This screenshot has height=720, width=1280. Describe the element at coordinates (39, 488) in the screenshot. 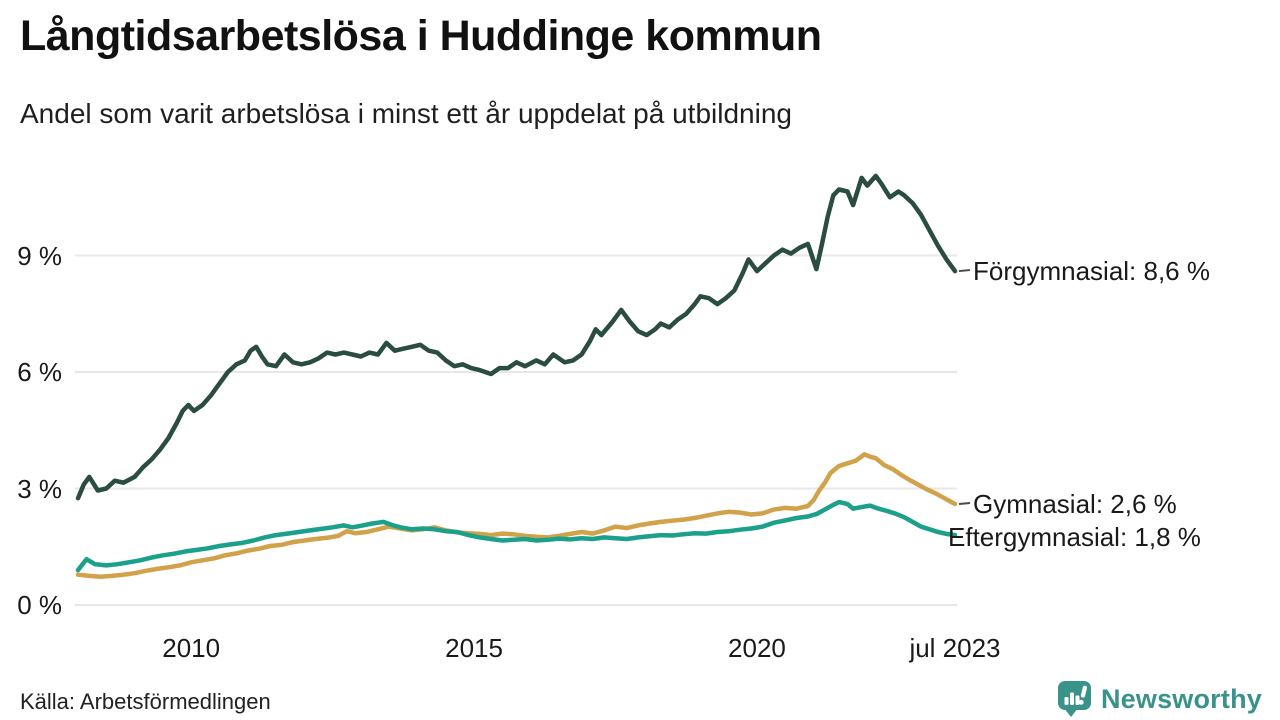

I see `y-tick-label-3: 3 %` at that location.